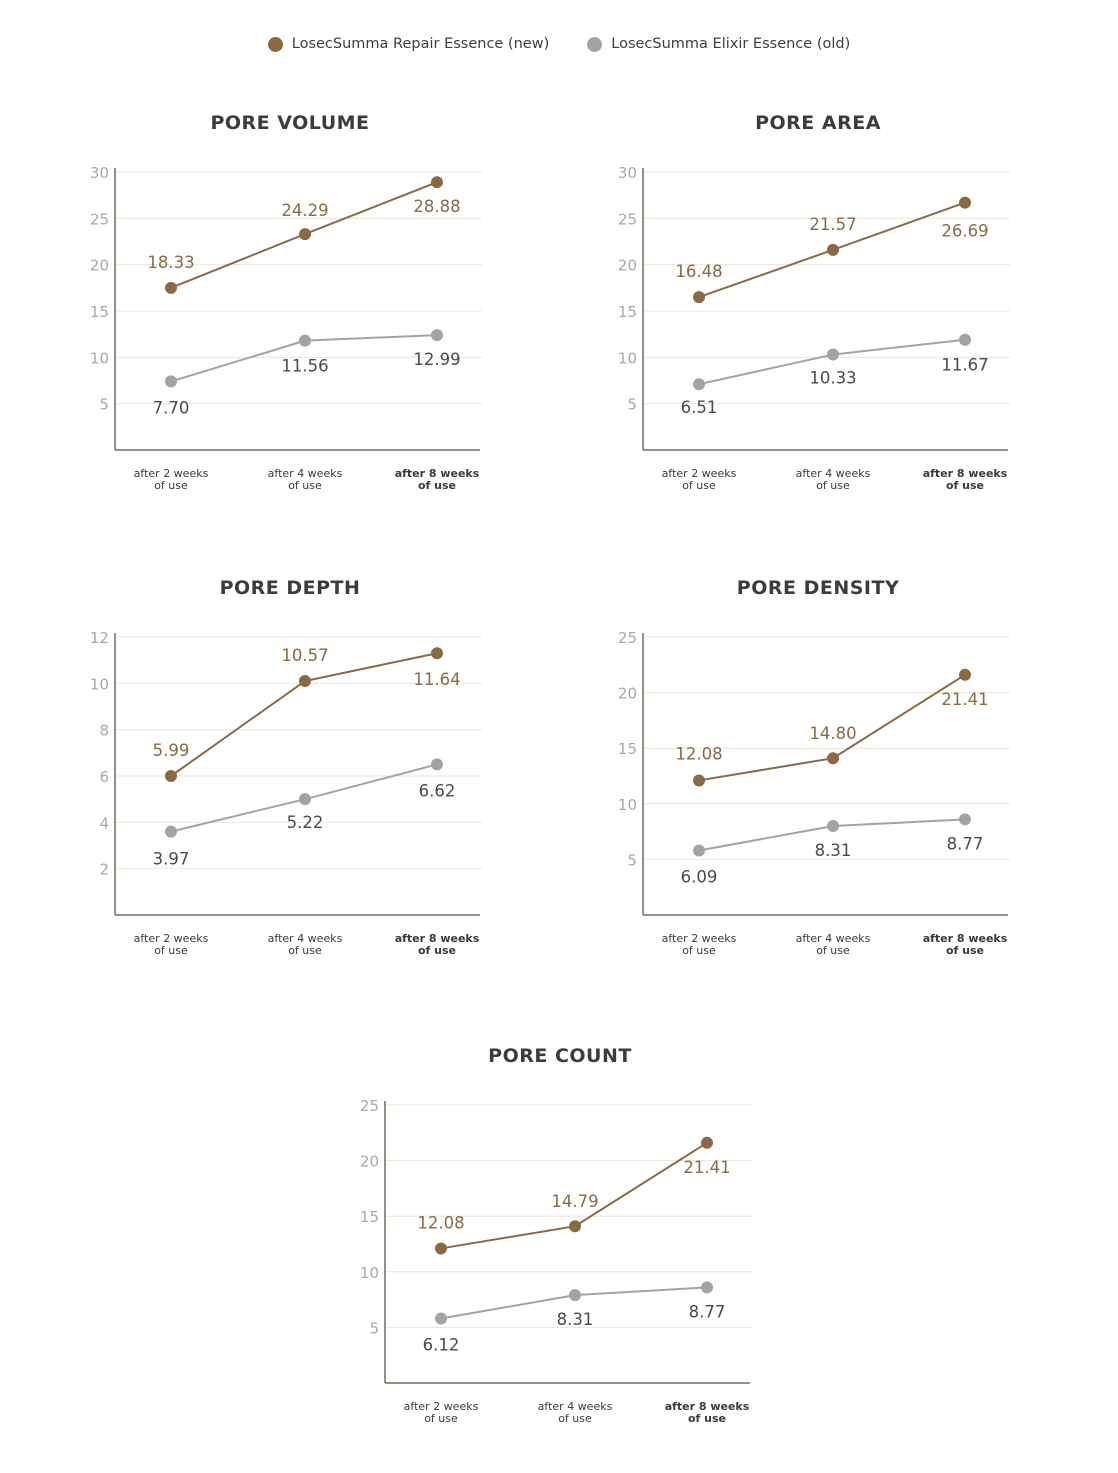 This screenshot has width=1118, height=1473. Describe the element at coordinates (699, 877) in the screenshot. I see `data-label-old: 6.09` at that location.